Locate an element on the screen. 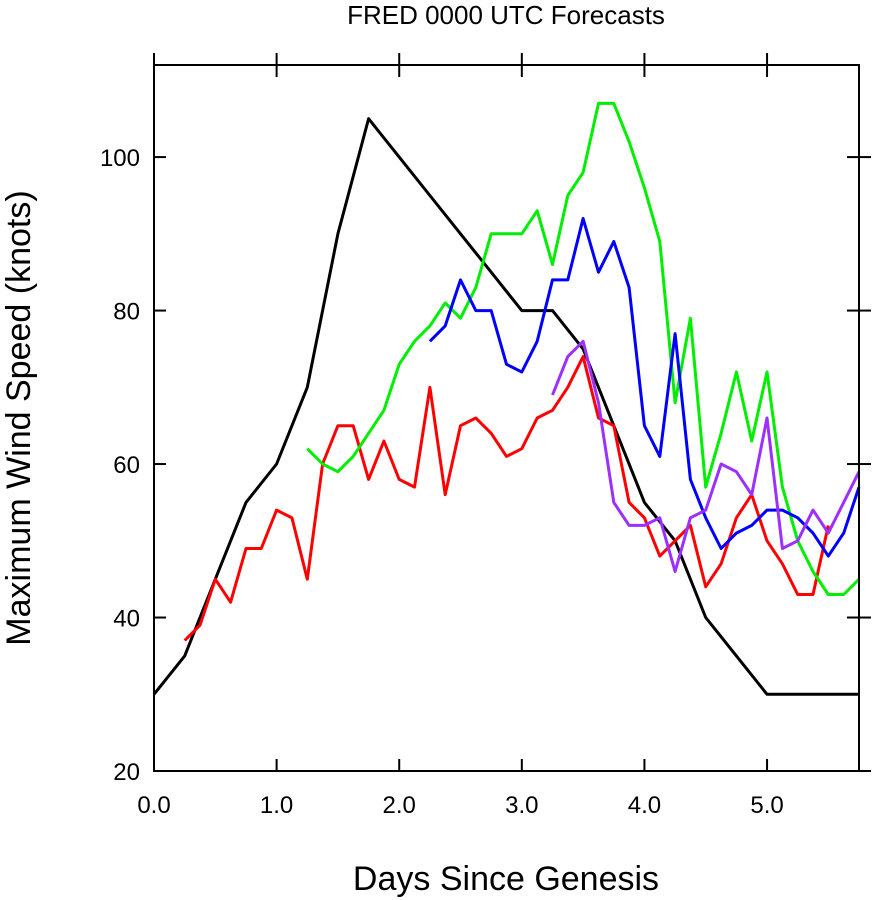  y-tick-label: 40 is located at coordinates (126, 619).